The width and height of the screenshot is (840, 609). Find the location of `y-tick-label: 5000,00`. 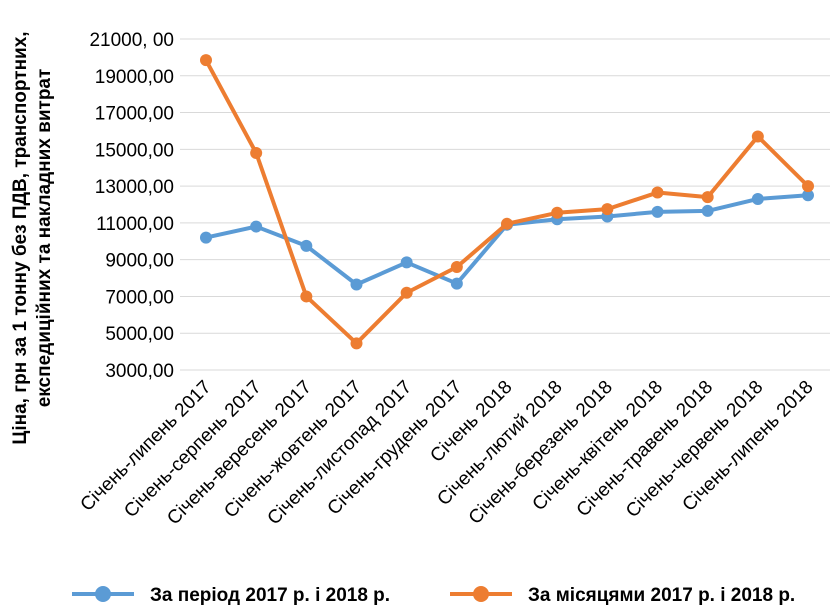

y-tick-label: 5000,00 is located at coordinates (139, 334).